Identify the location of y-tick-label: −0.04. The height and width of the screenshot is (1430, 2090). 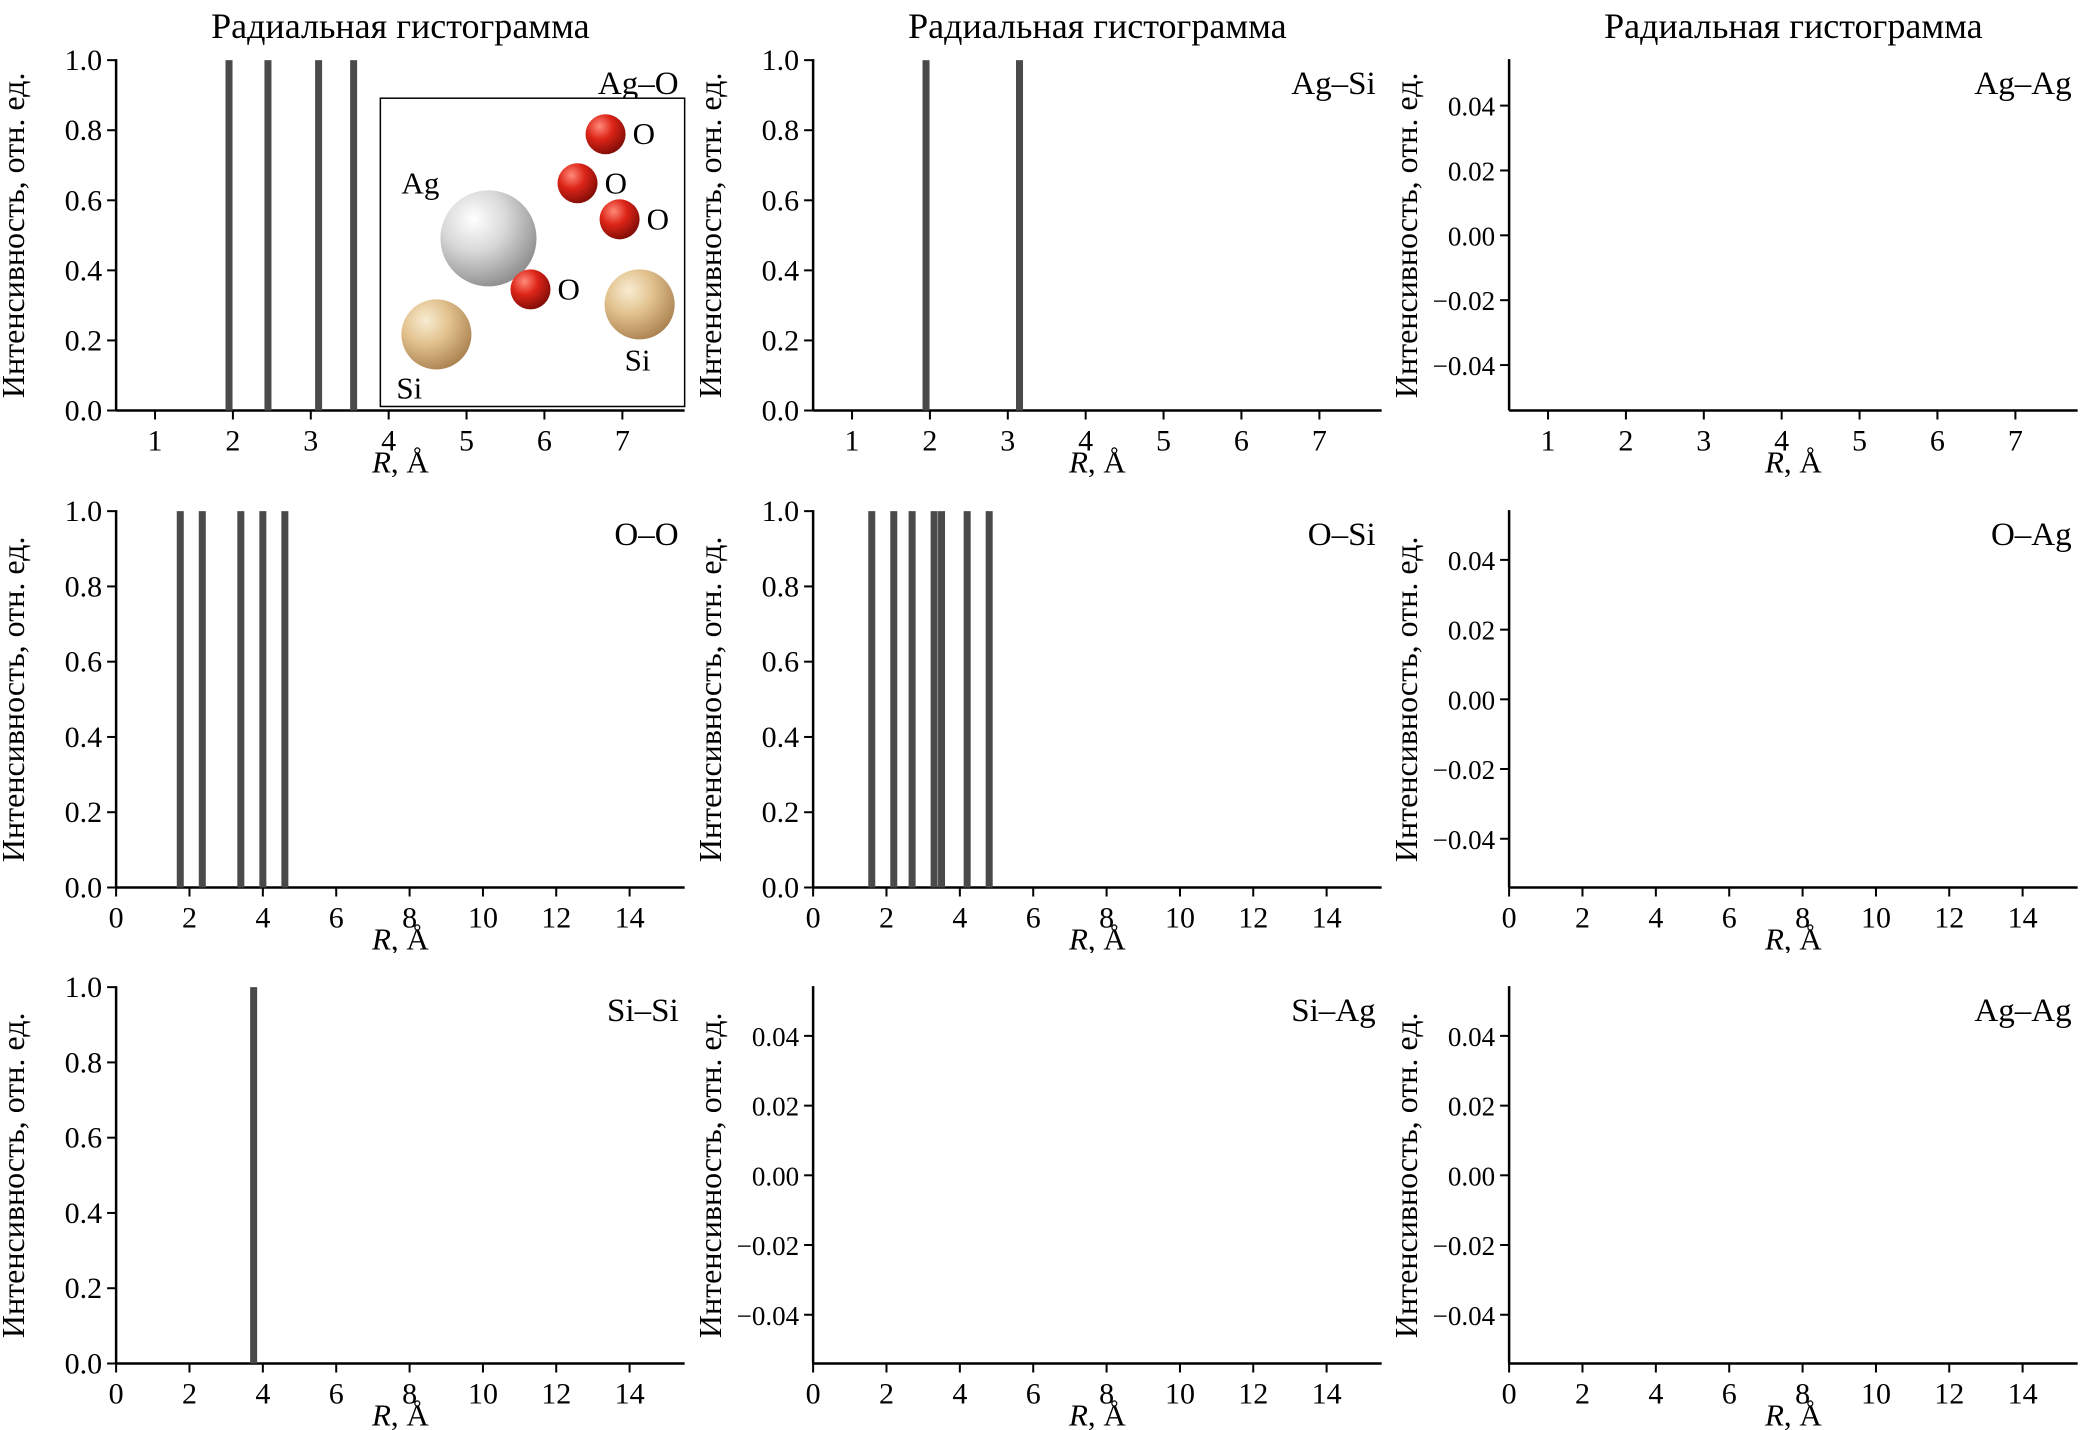
(1464, 839).